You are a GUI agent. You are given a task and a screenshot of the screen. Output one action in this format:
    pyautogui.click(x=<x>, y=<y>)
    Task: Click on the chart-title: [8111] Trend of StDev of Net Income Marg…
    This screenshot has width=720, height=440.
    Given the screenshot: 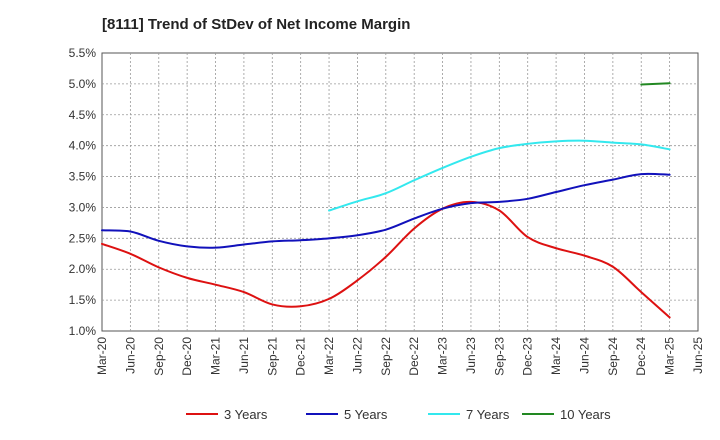 What is the action you would take?
    pyautogui.click(x=256, y=24)
    